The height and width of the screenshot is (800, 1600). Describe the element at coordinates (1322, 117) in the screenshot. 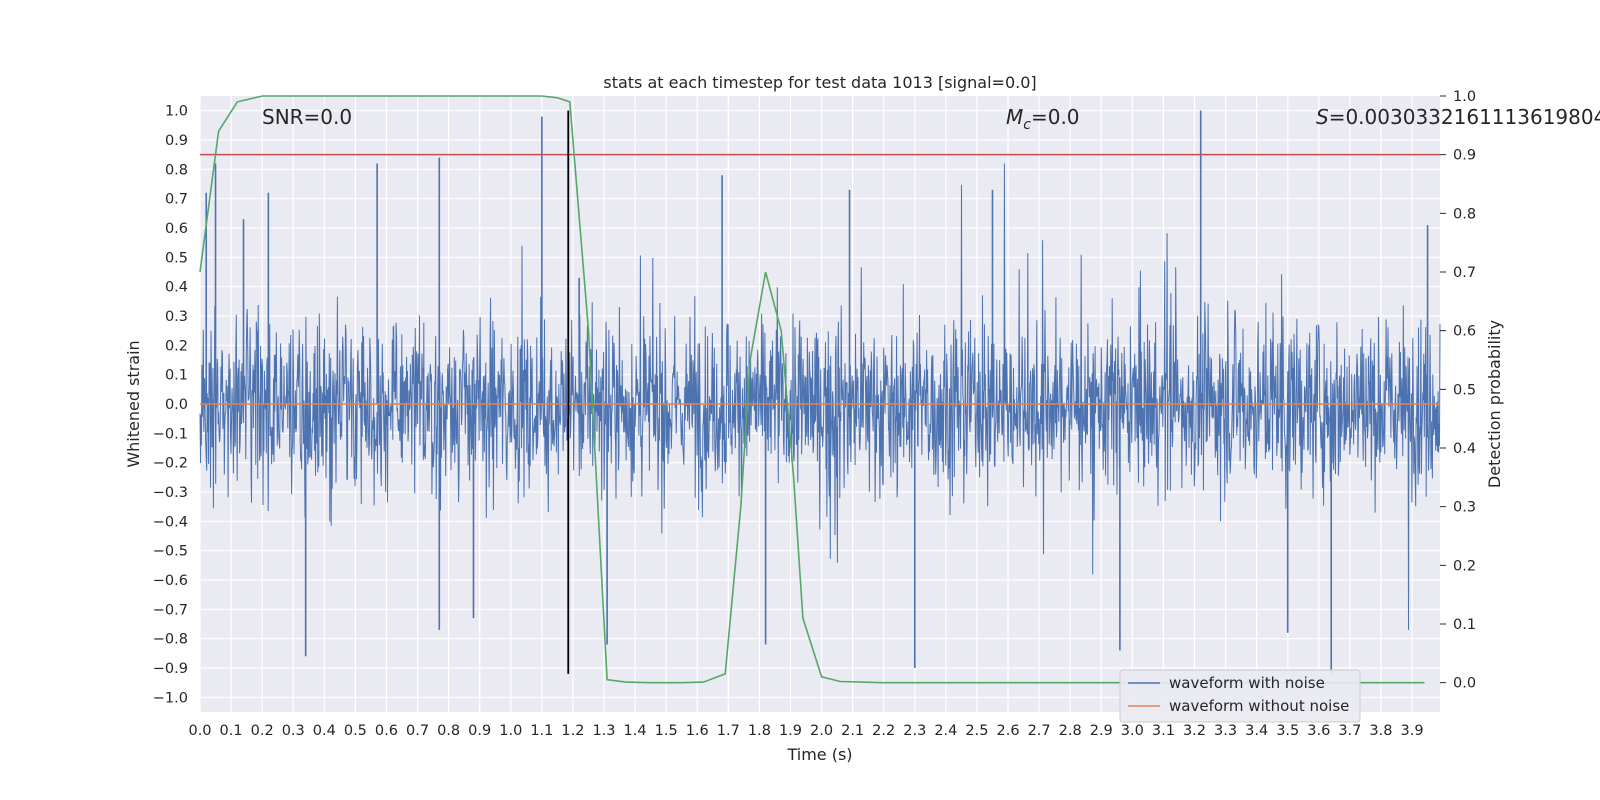

I see `s-symbol: S` at that location.